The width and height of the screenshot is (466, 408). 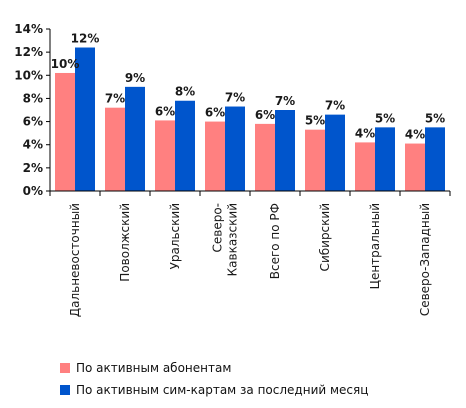 I want to click on y-axis: 0% 2% 4% 6% 8% 10% 12% 14%, so click(x=32, y=110).